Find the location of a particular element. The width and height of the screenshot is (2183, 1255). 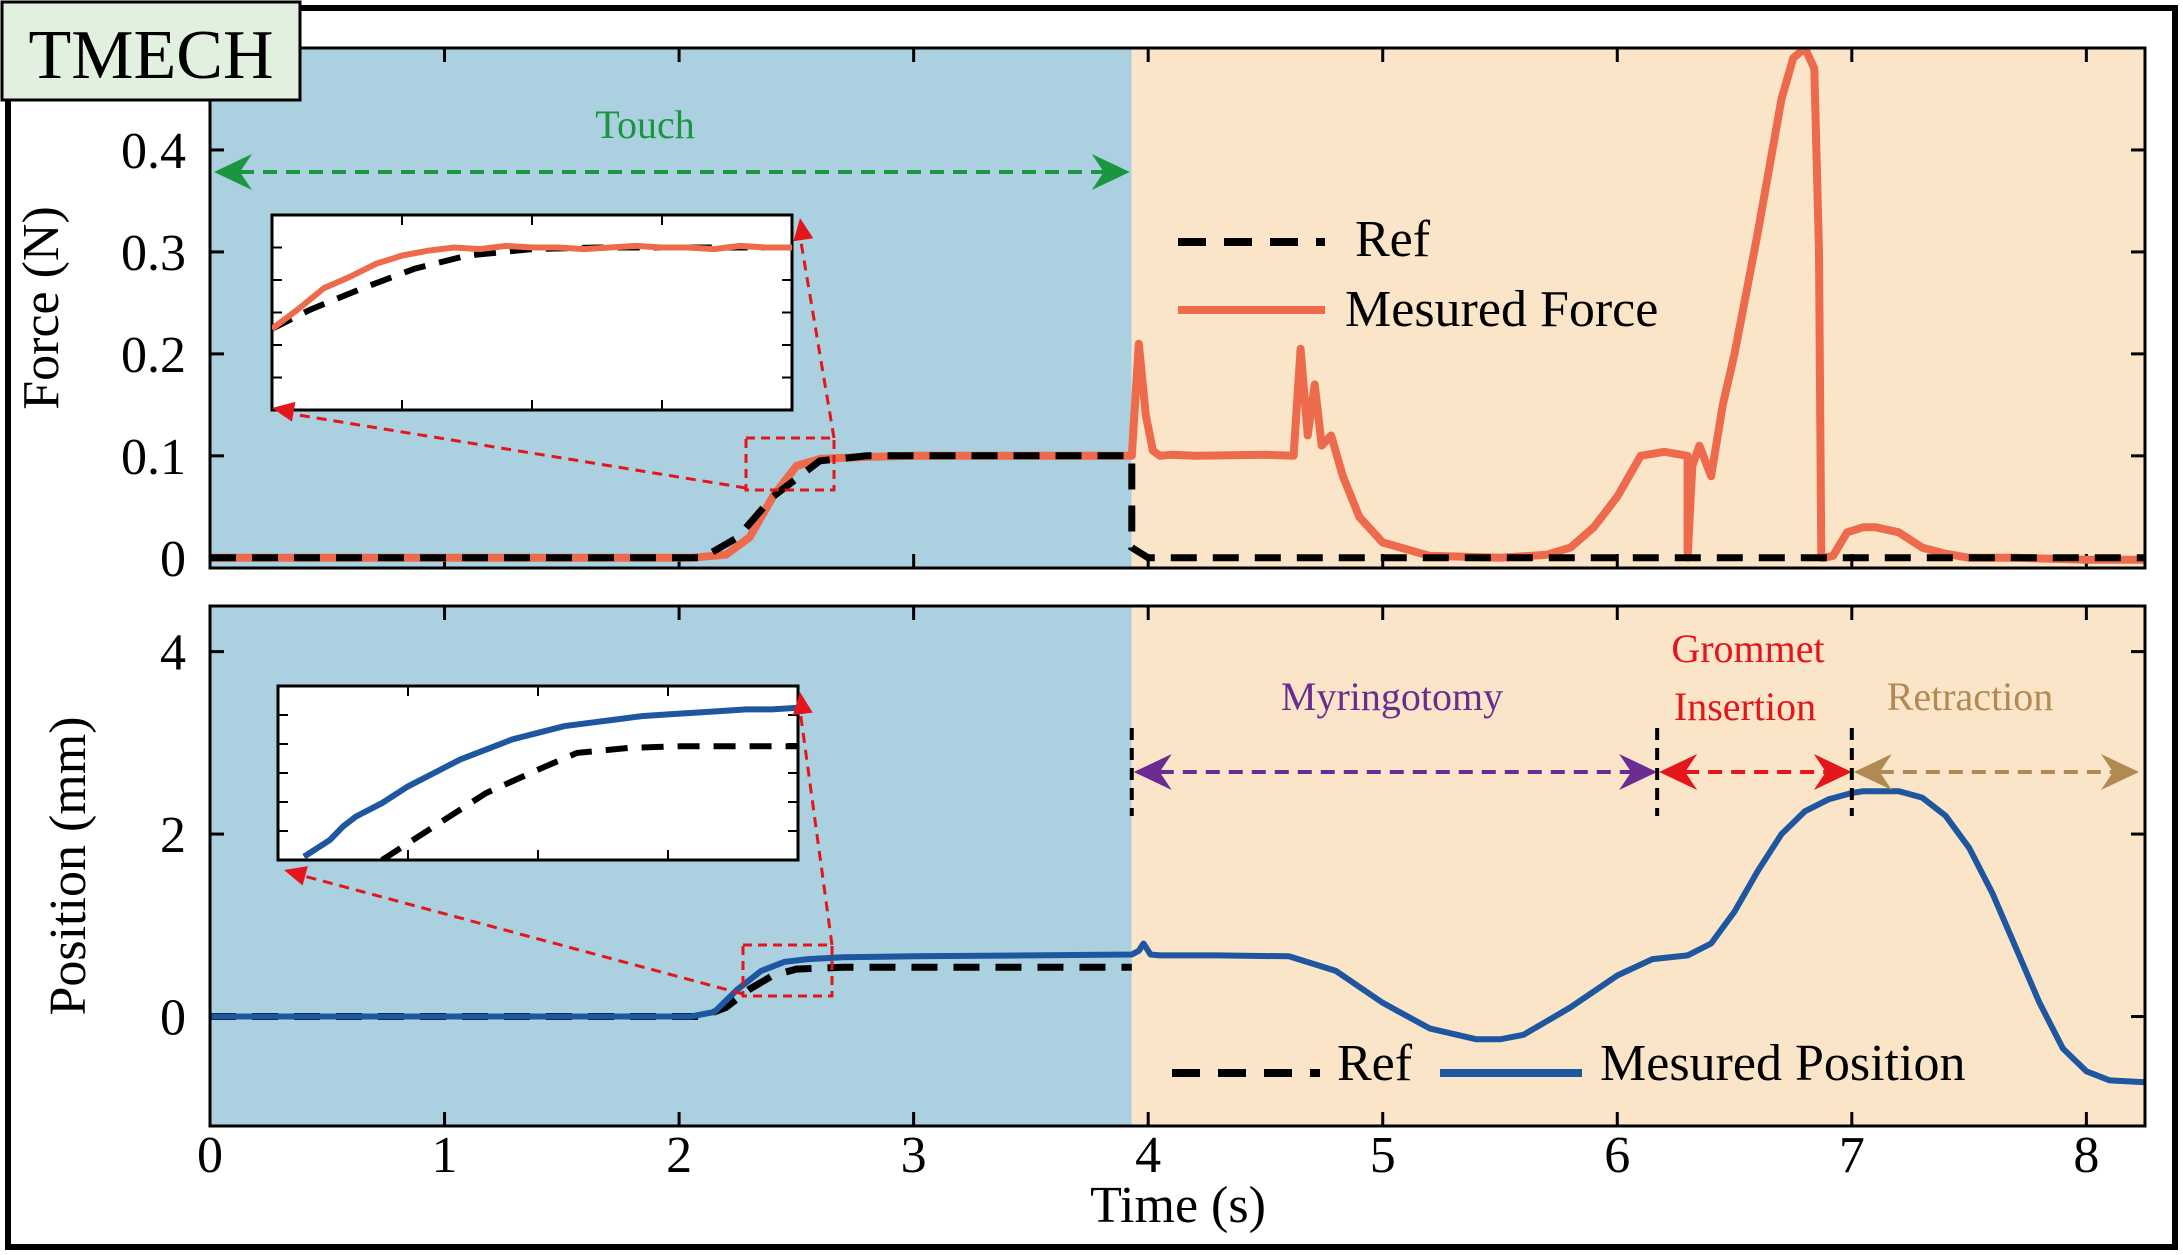

x-tick-label: 4 is located at coordinates (1148, 1155).